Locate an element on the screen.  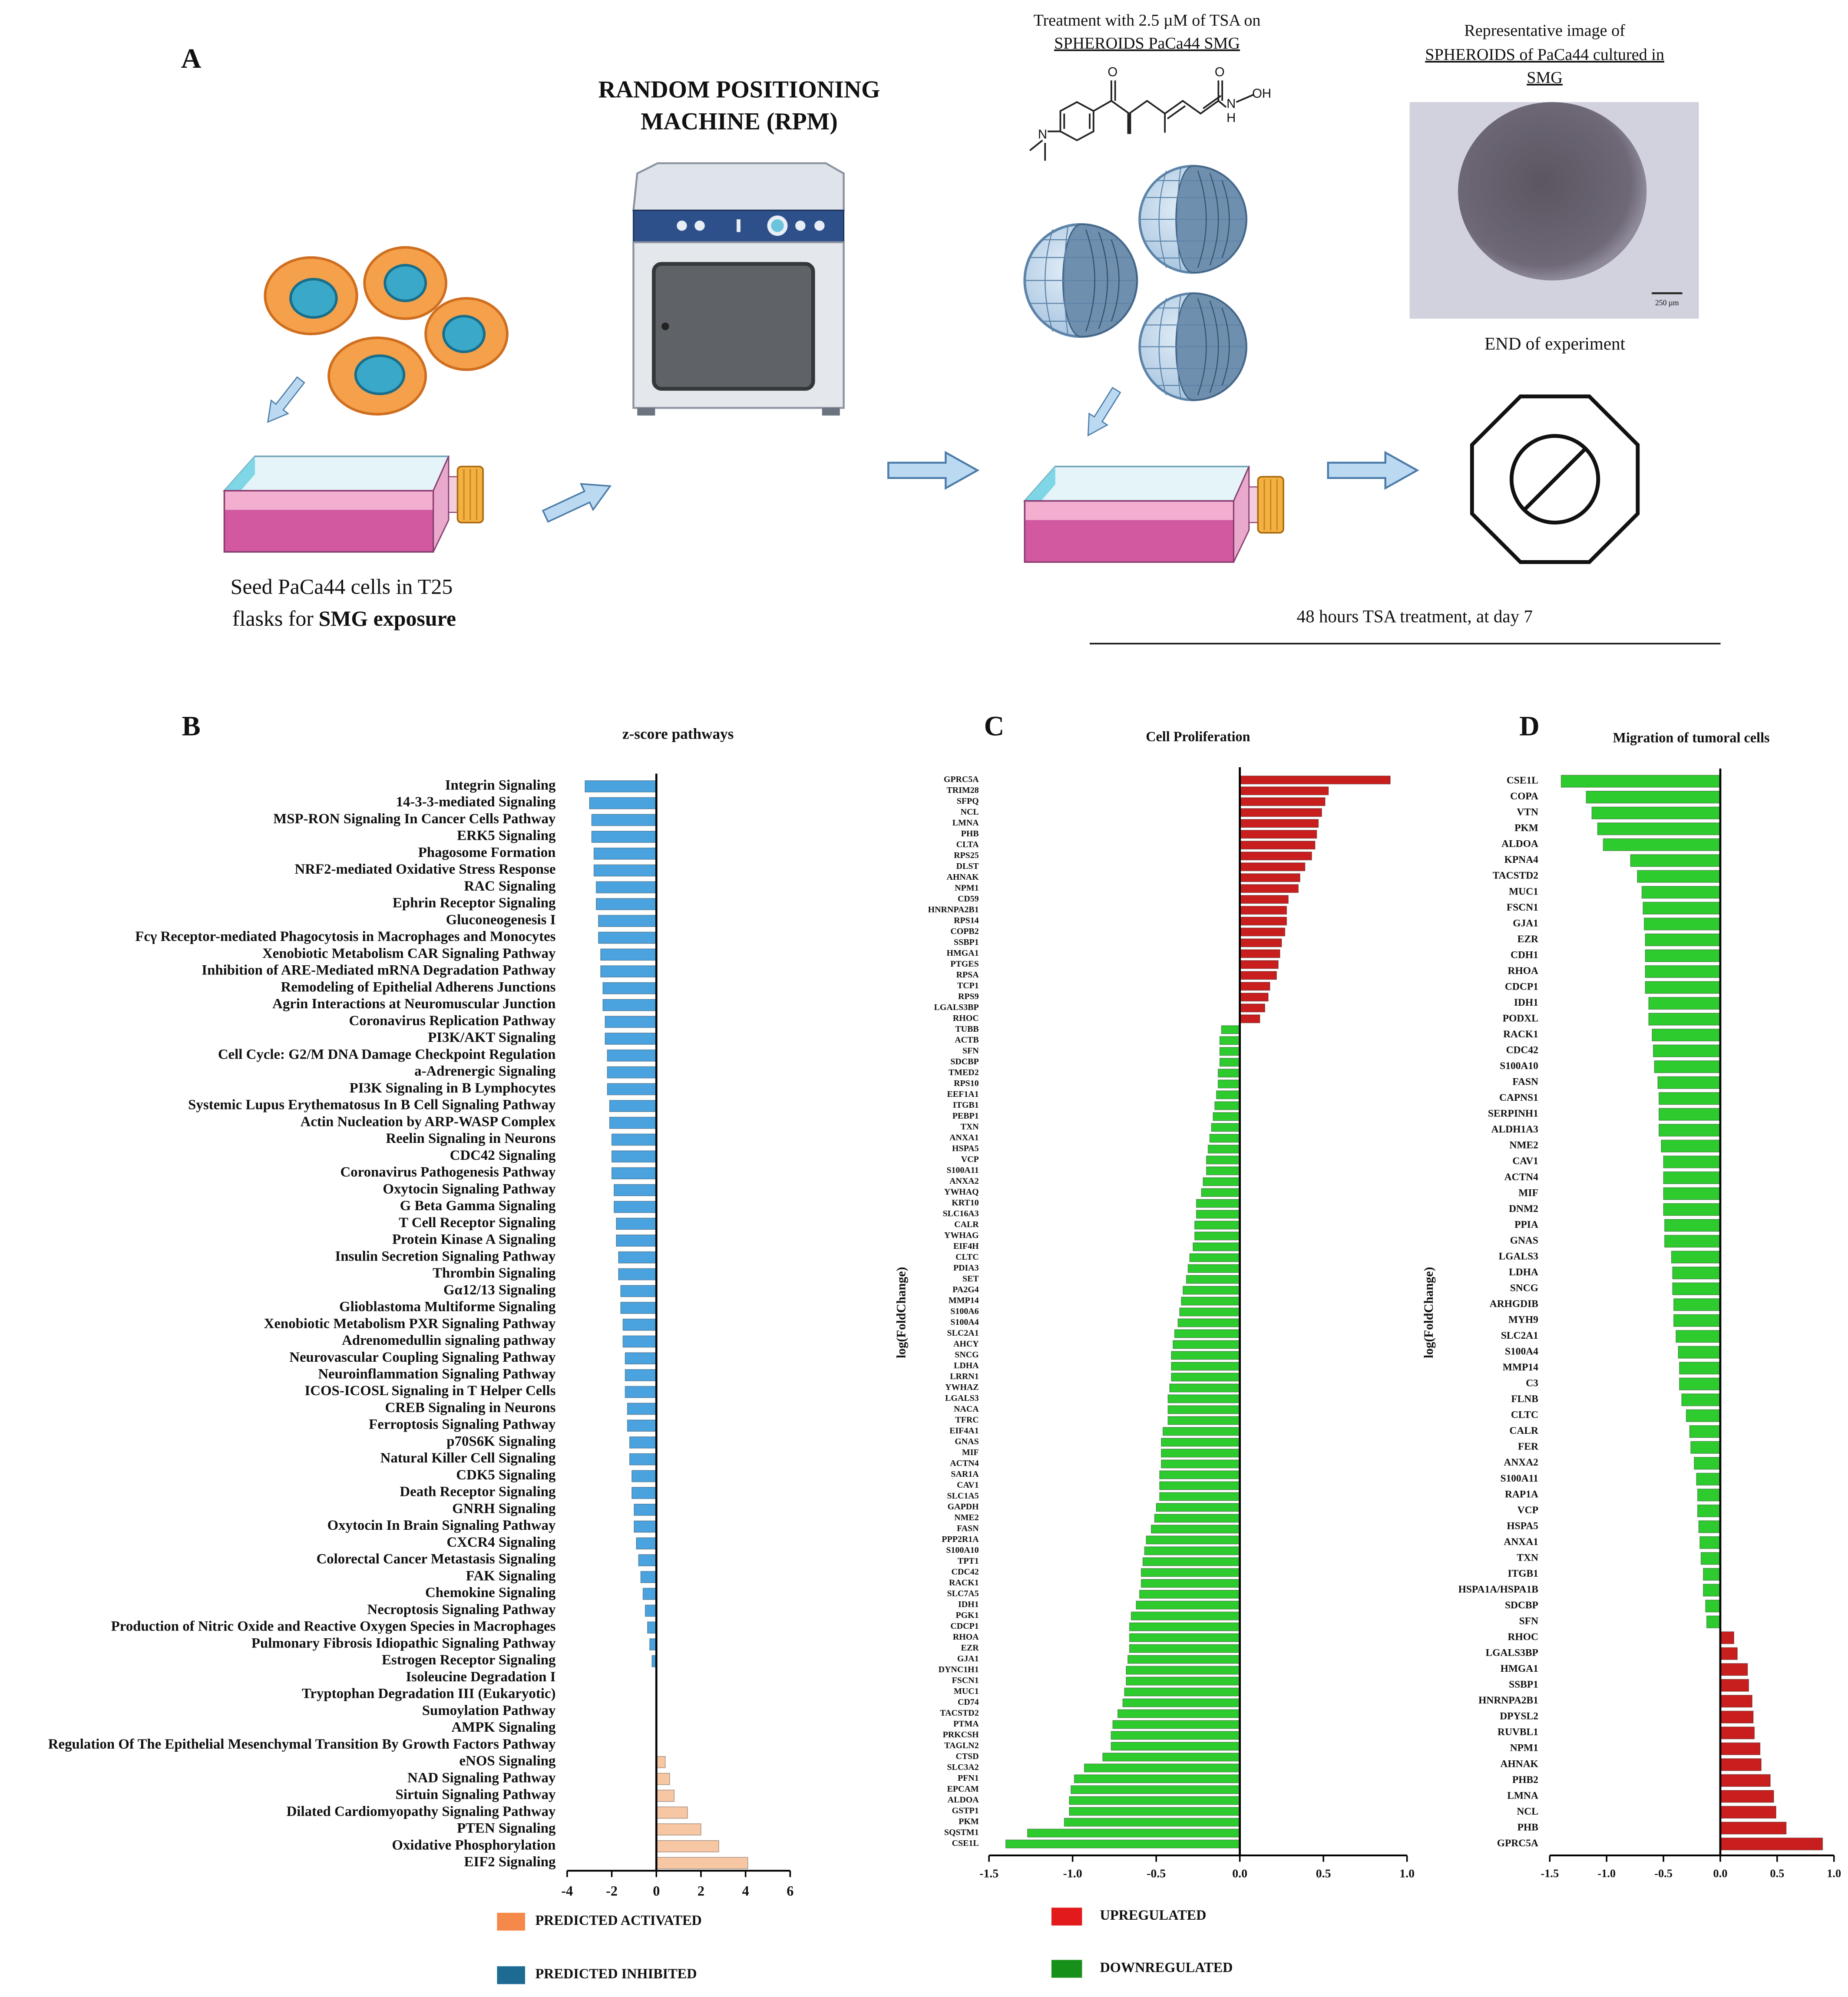
category-label: Sirtuin Signaling Pathway is located at coordinates (476, 1794).